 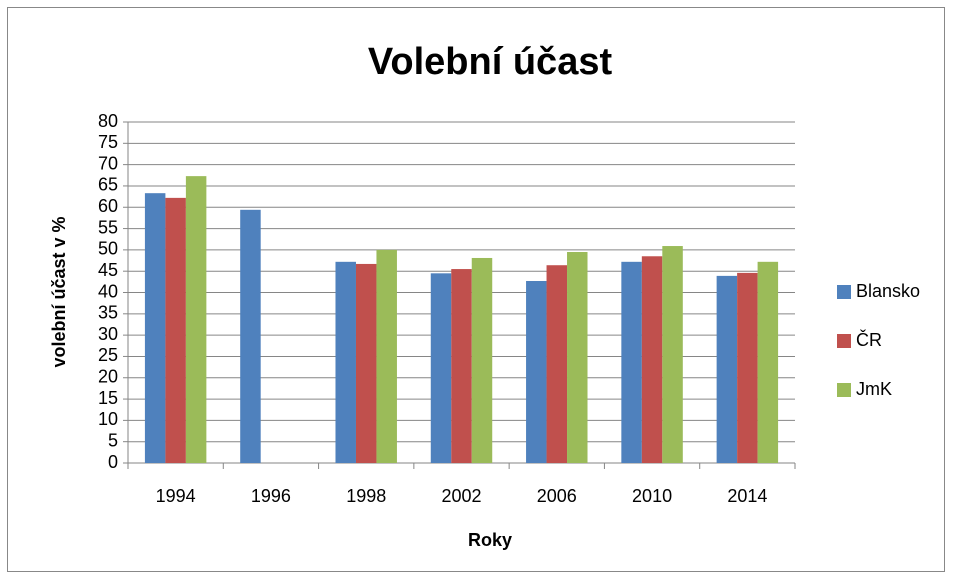 What do you see at coordinates (888, 291) in the screenshot?
I see `legend-label: Blansko` at bounding box center [888, 291].